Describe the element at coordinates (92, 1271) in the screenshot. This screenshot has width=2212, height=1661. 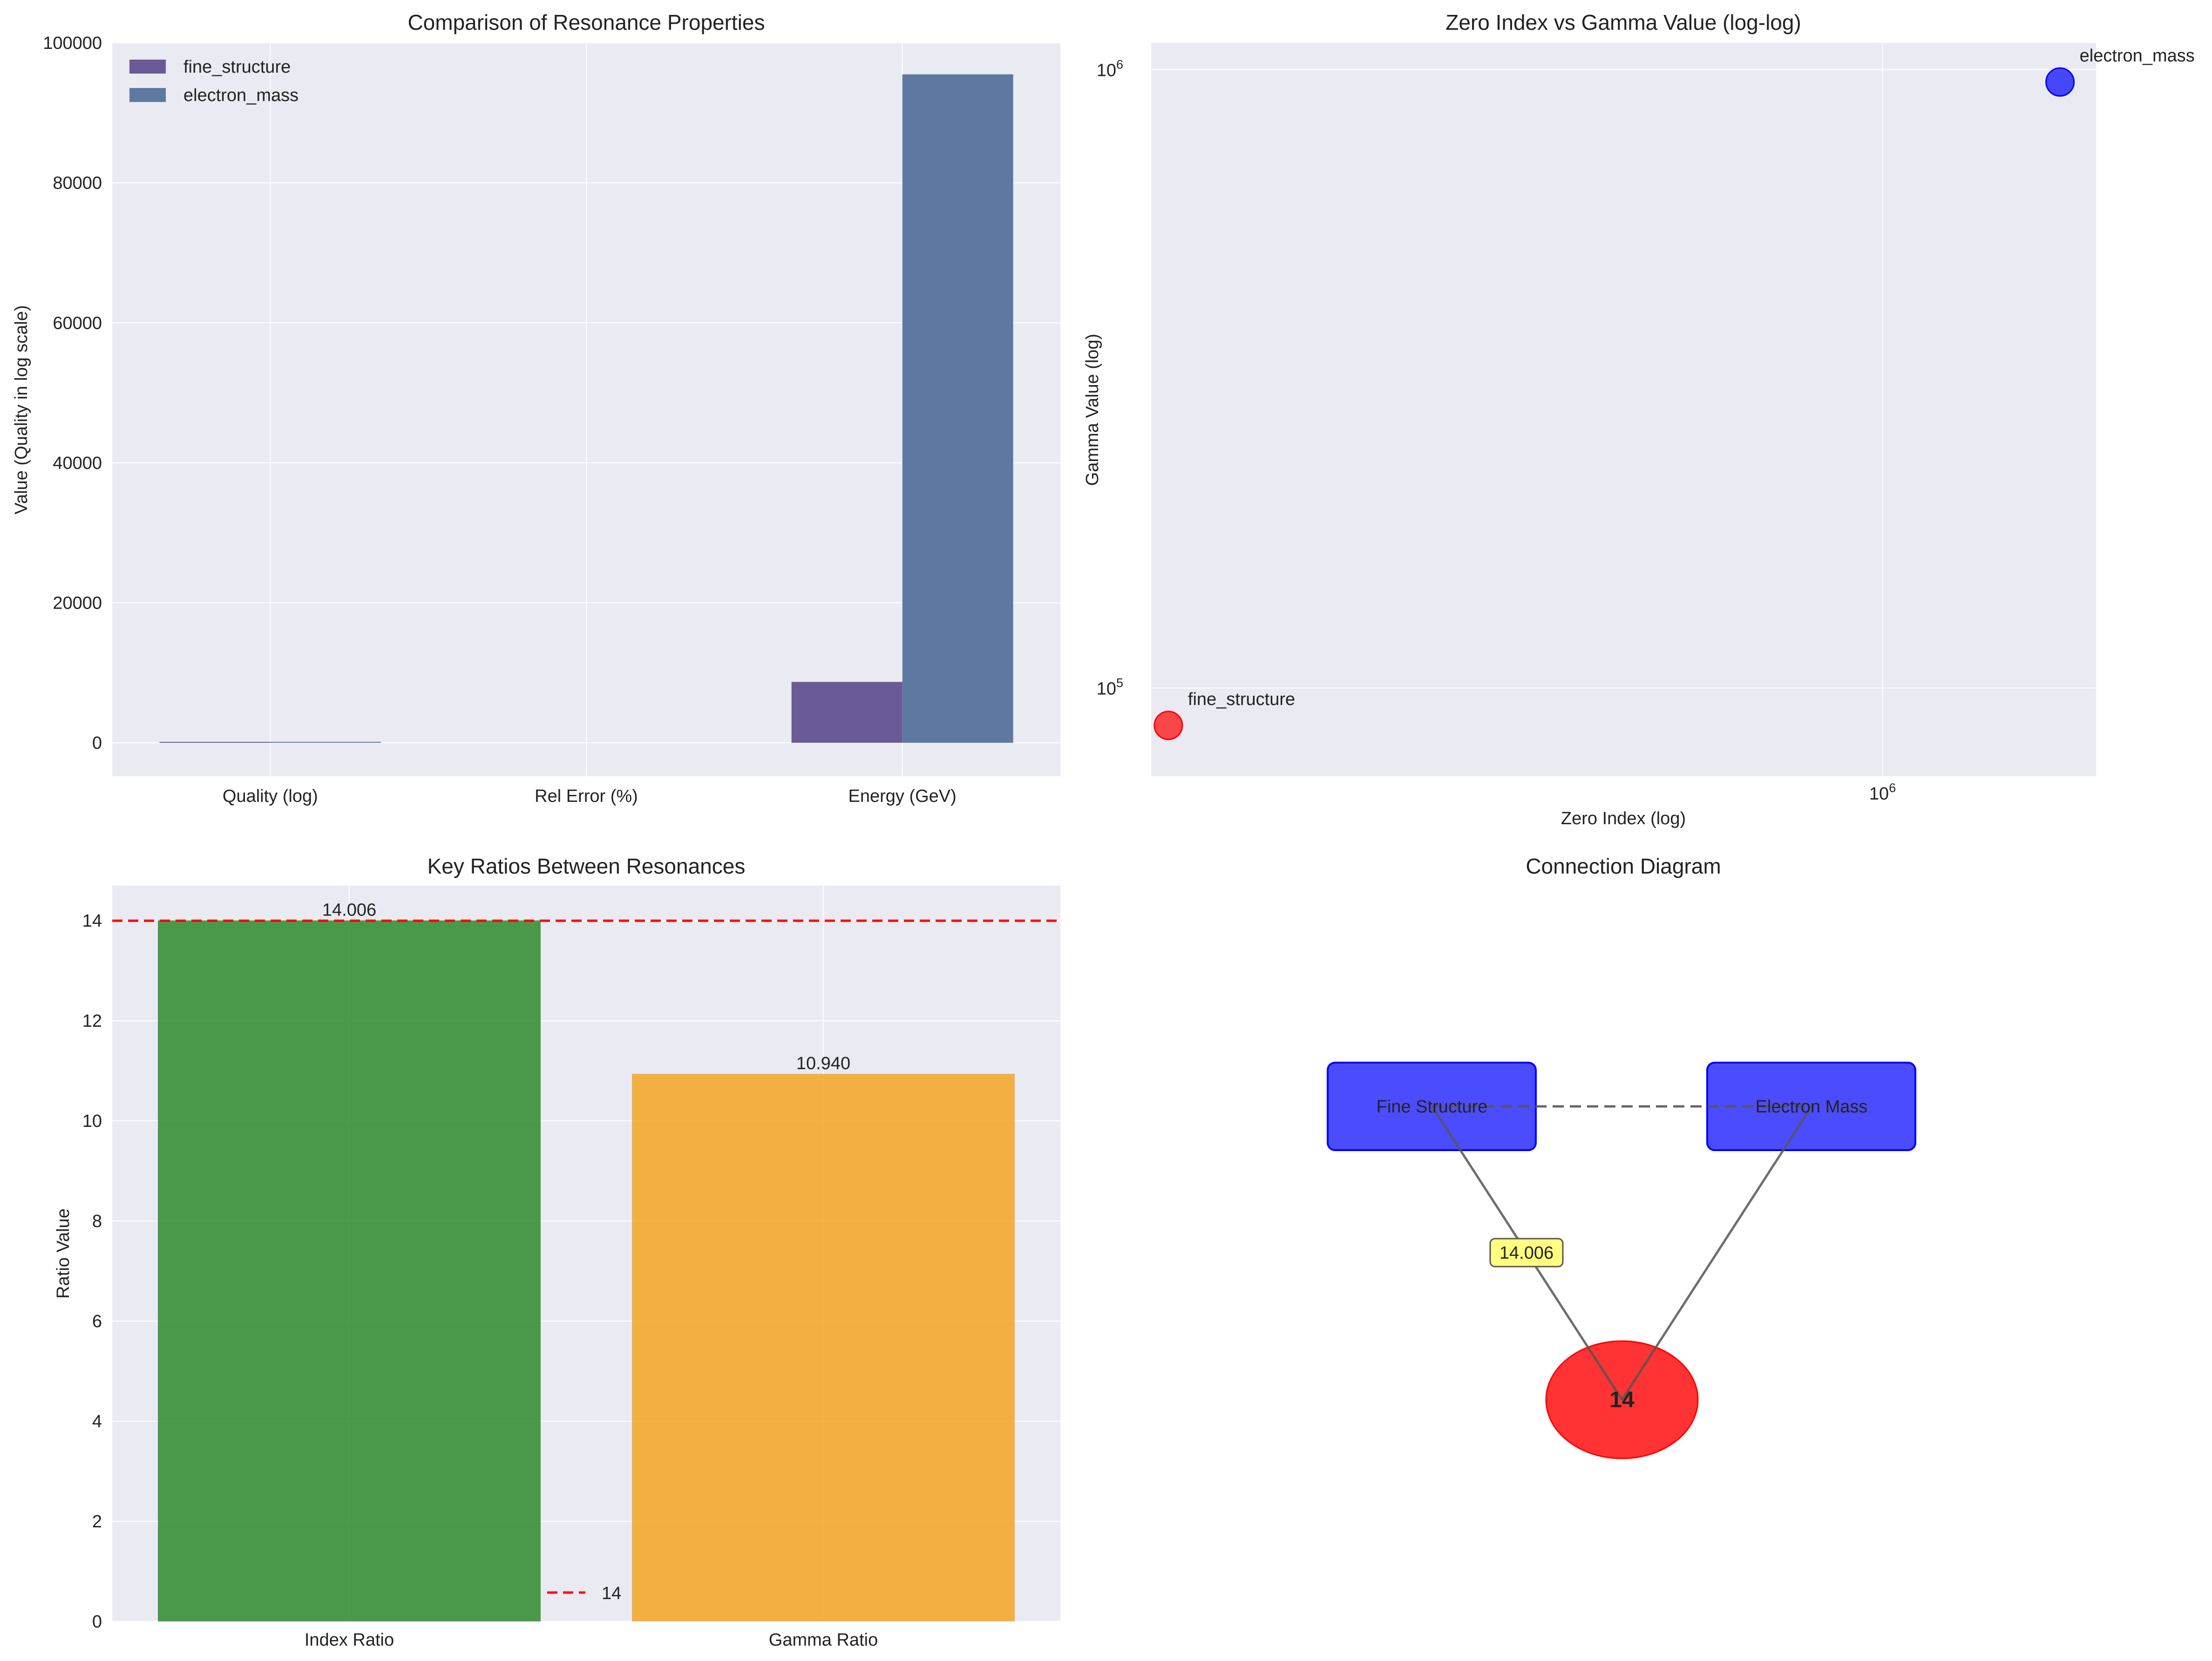
I see `y-ticks: 0 2 4 6 8 10 12 14` at that location.